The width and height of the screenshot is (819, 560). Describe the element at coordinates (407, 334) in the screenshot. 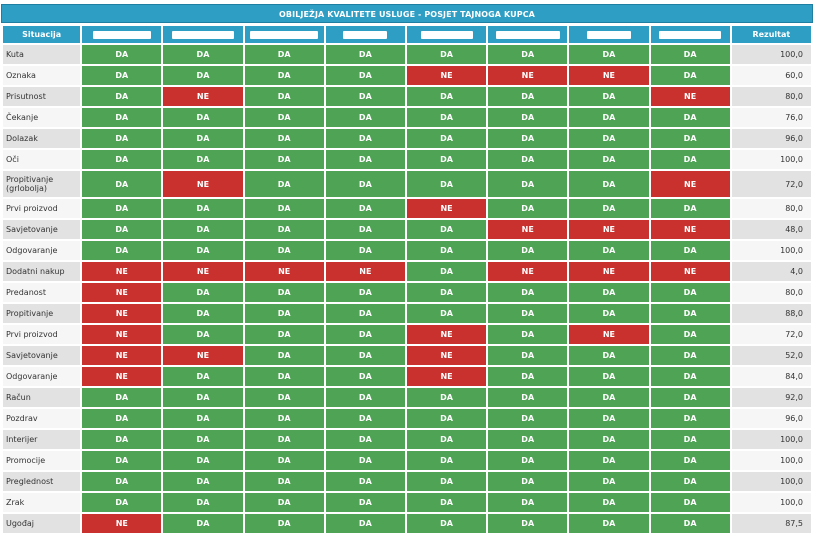

I see `table-row: Prvi proizvod NE DA DA DA NE DA NE DA 72,0` at that location.